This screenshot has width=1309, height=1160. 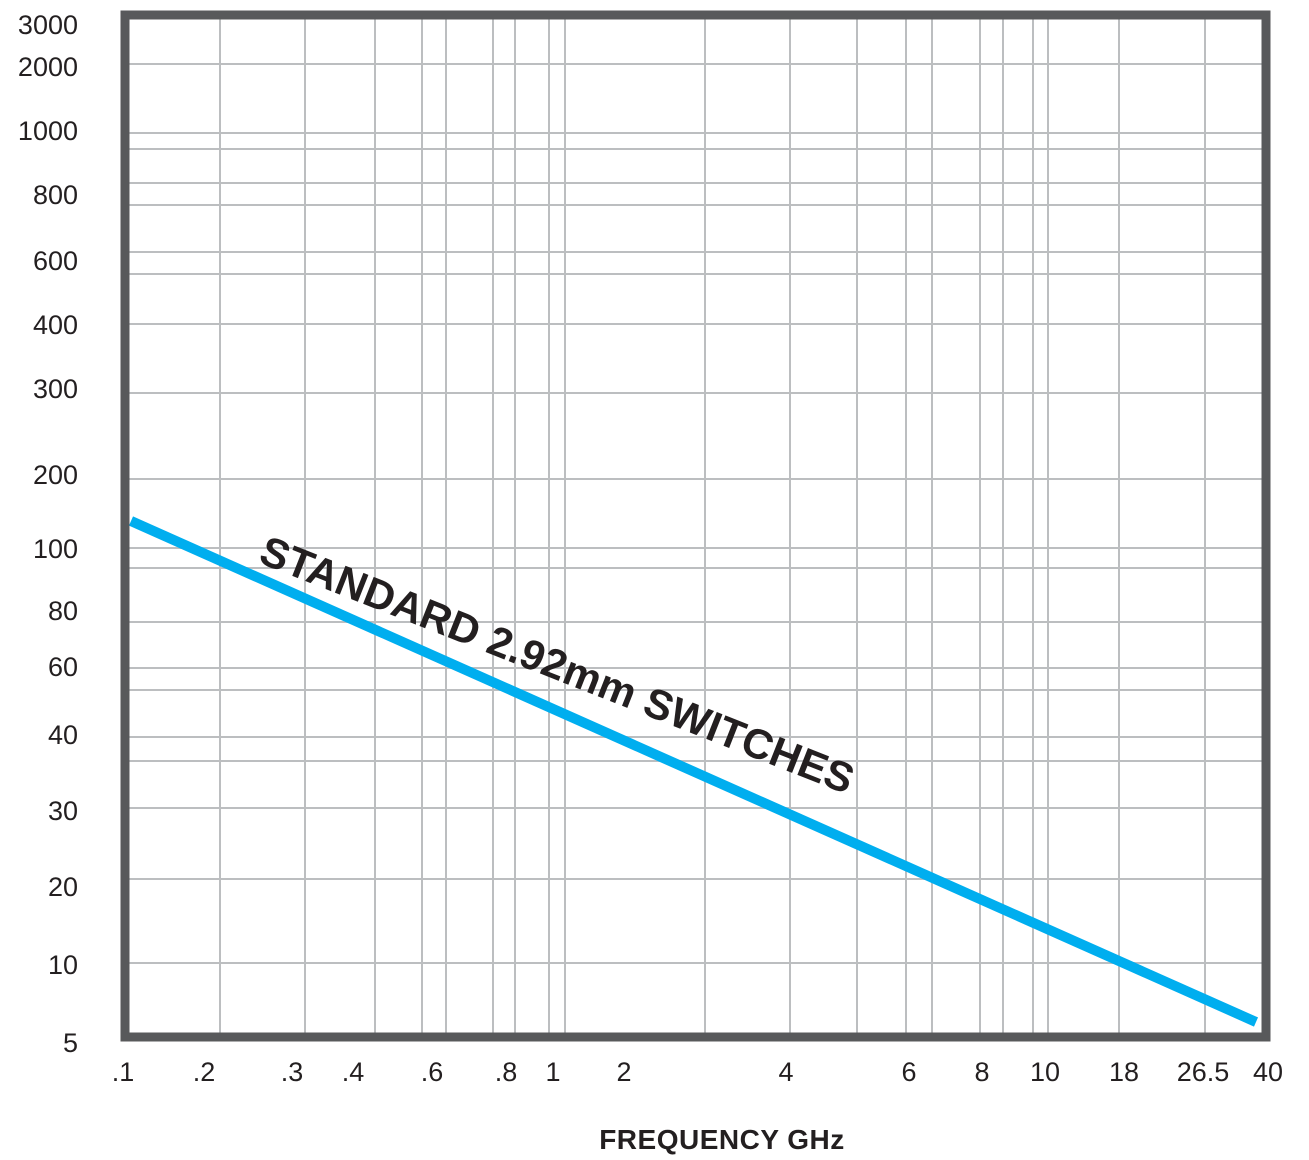 What do you see at coordinates (908, 1072) in the screenshot?
I see `x-tick-label: 6` at bounding box center [908, 1072].